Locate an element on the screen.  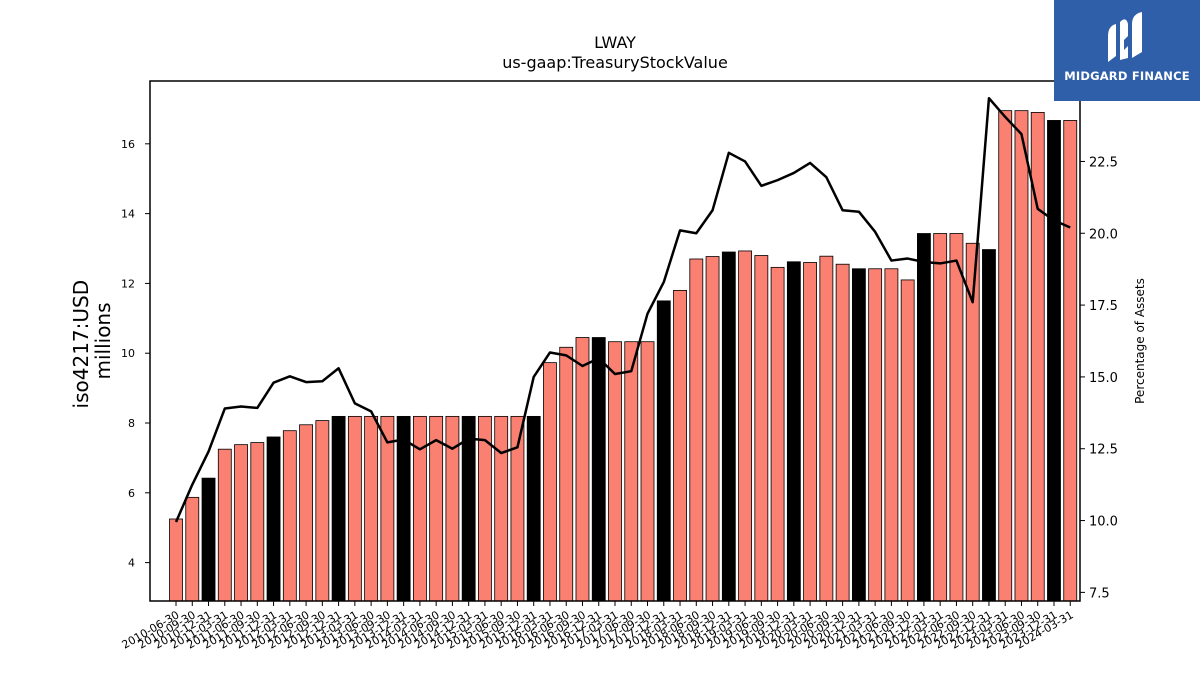
y2-tick-label-17.5: 17.5 is located at coordinates (1103, 306).